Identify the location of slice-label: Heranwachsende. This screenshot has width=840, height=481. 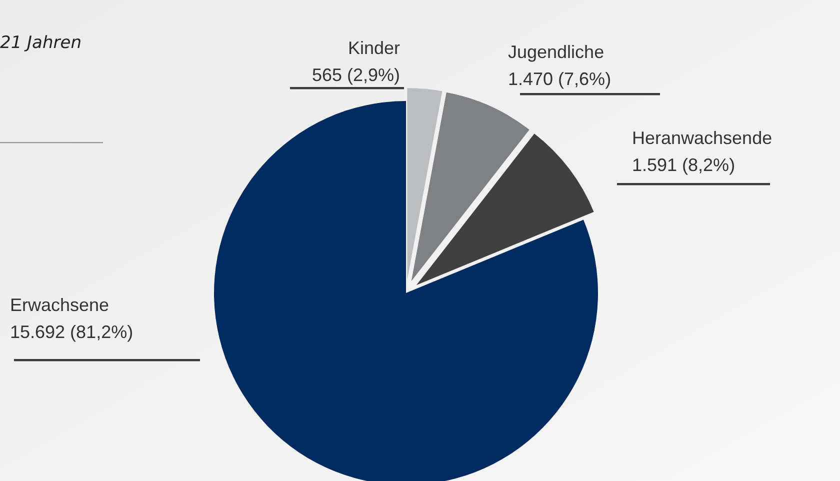
(702, 138).